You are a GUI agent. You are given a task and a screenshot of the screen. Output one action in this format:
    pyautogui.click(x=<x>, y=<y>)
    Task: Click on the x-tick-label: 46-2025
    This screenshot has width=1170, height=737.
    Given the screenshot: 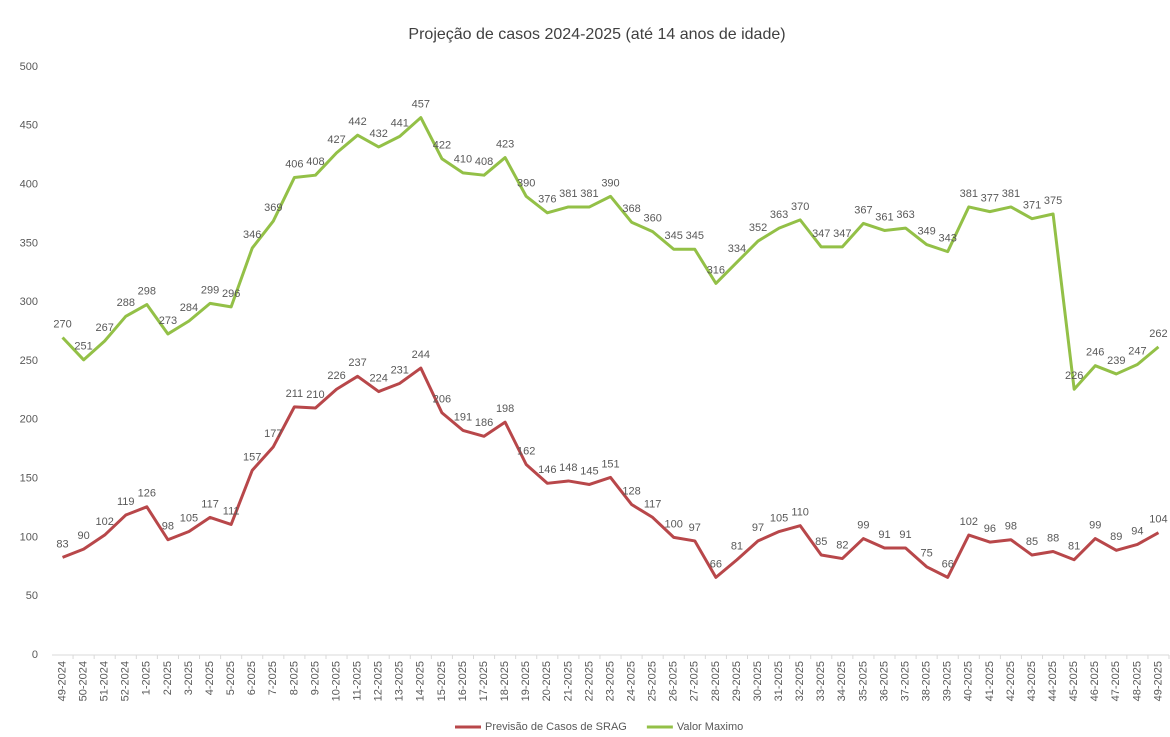 What is the action you would take?
    pyautogui.click(x=1095, y=681)
    